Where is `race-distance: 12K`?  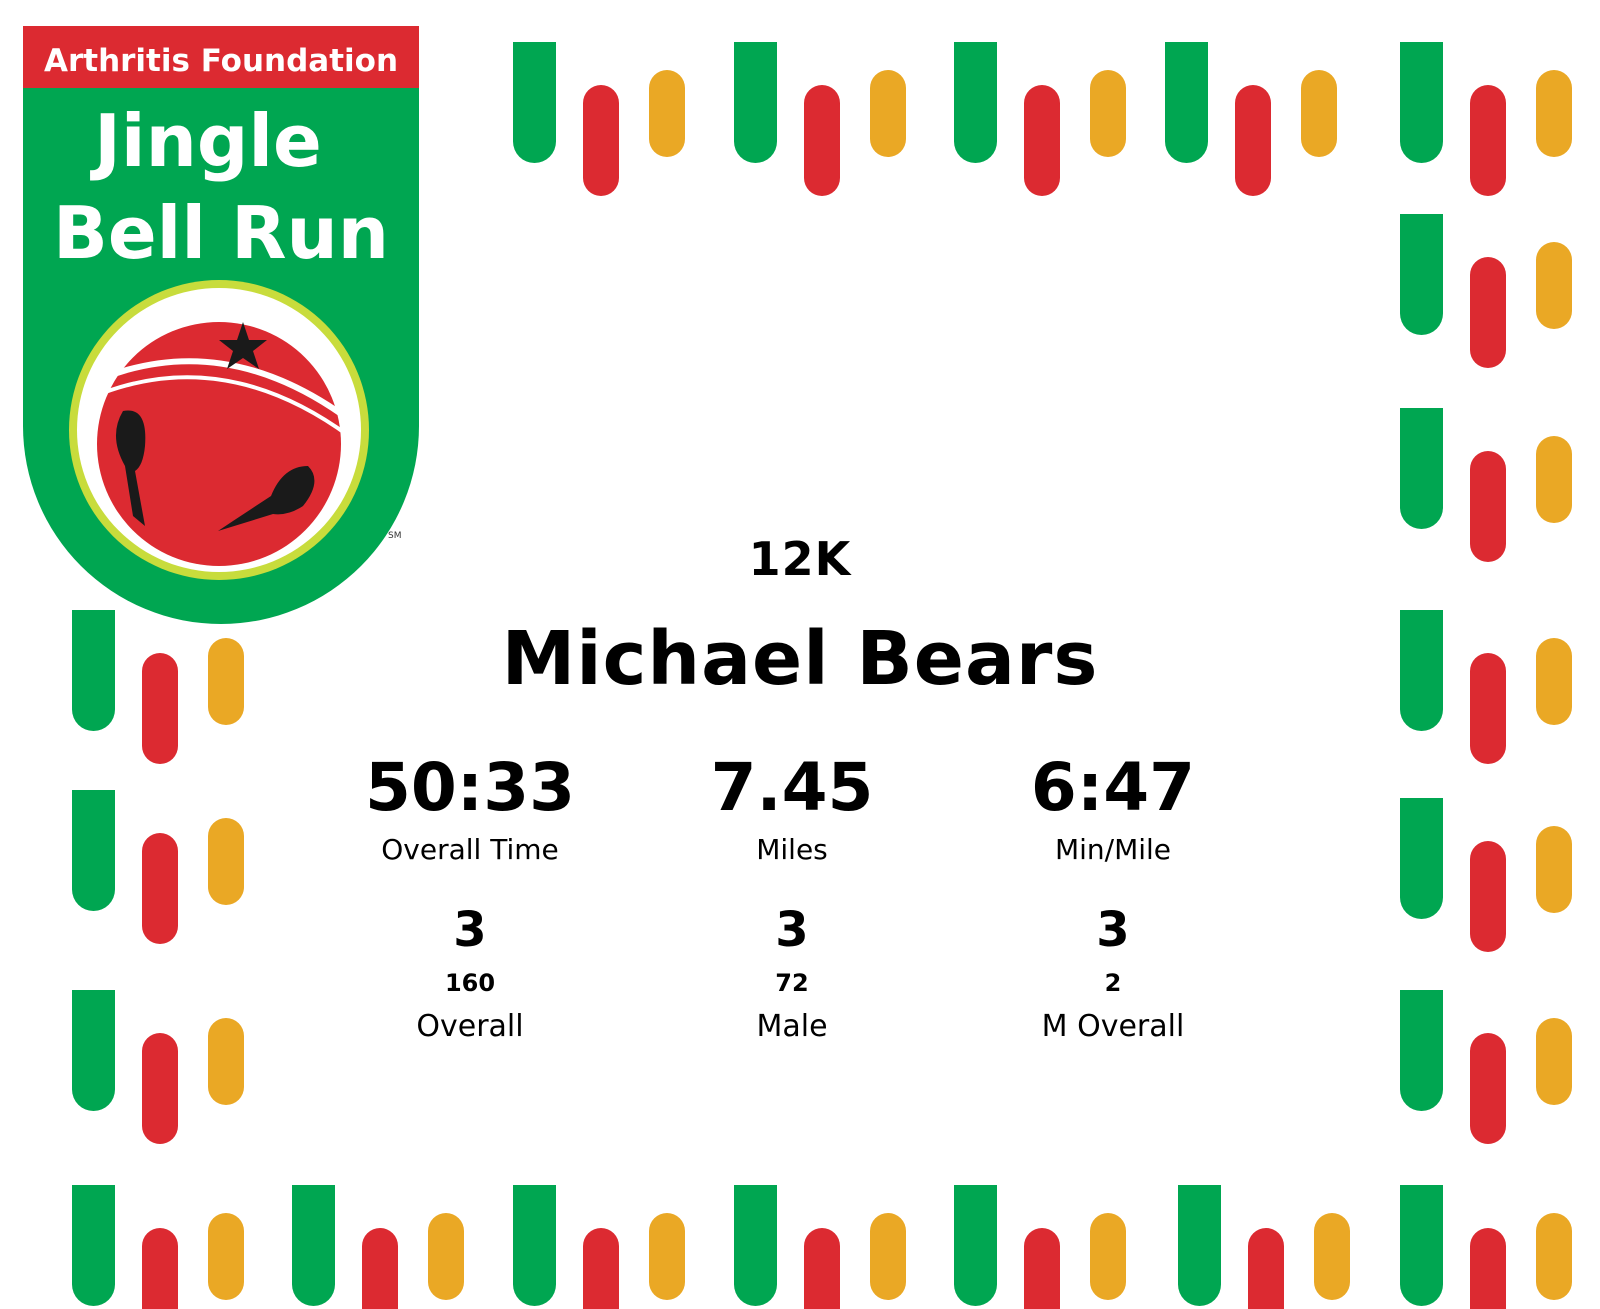 race-distance: 12K is located at coordinates (800, 559).